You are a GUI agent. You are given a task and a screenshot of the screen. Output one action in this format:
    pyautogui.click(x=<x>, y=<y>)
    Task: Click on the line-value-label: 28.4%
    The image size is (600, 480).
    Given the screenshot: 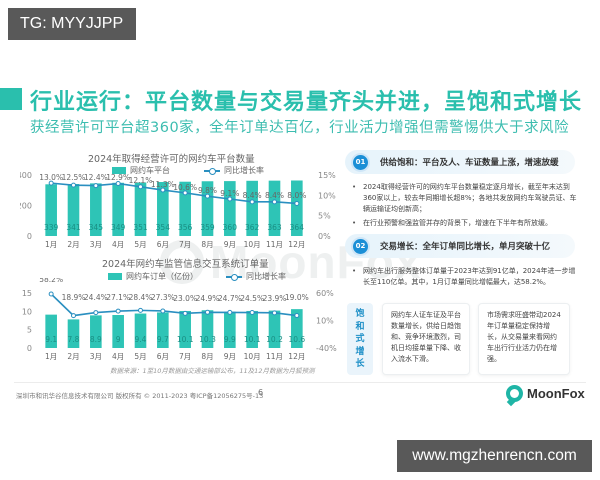 What is the action you would take?
    pyautogui.click(x=141, y=297)
    